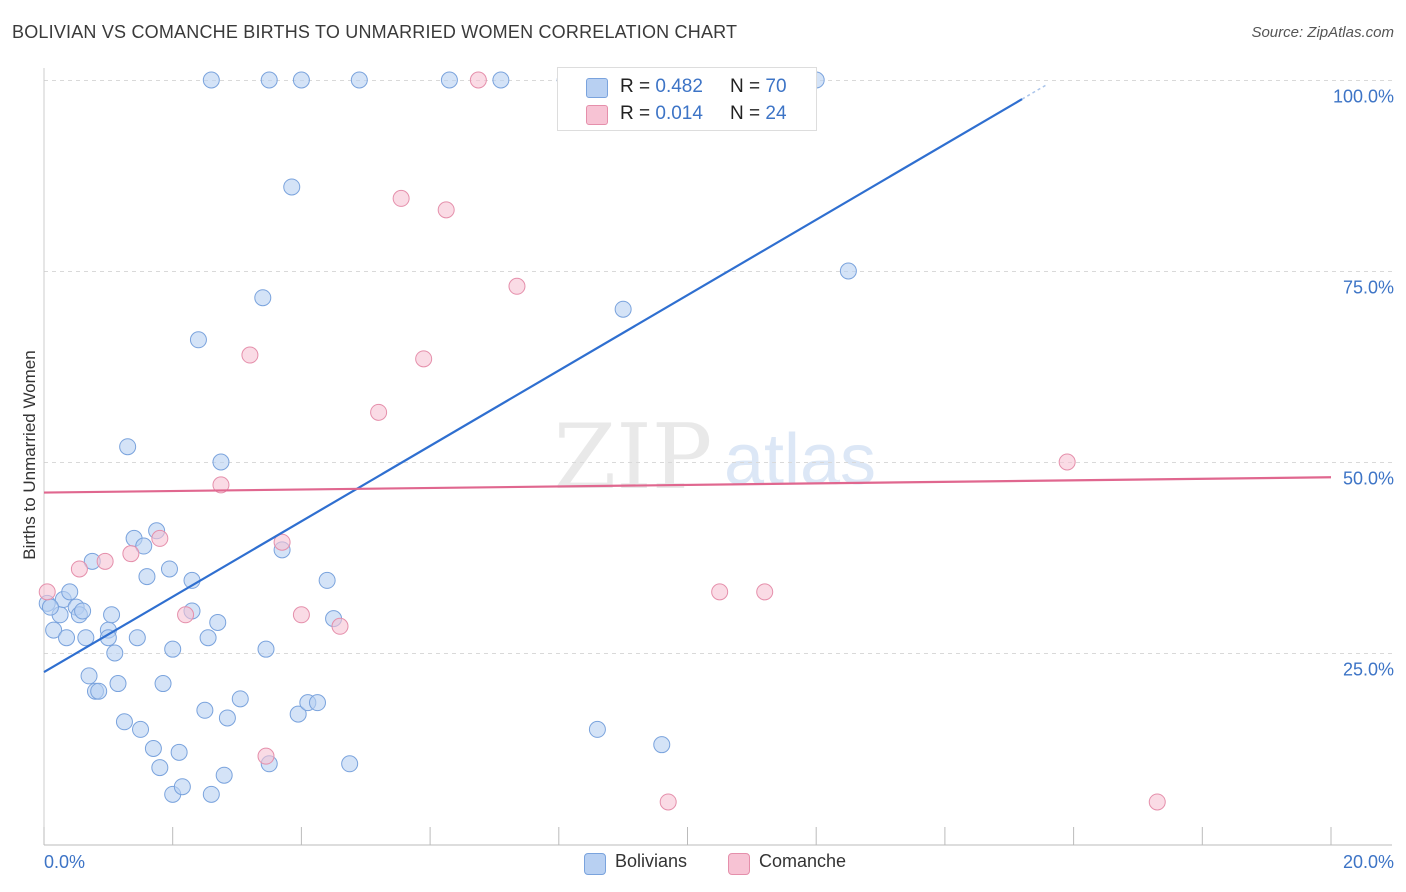 The width and height of the screenshot is (1406, 892). I want to click on trendline-comanche, so click(687, 485).